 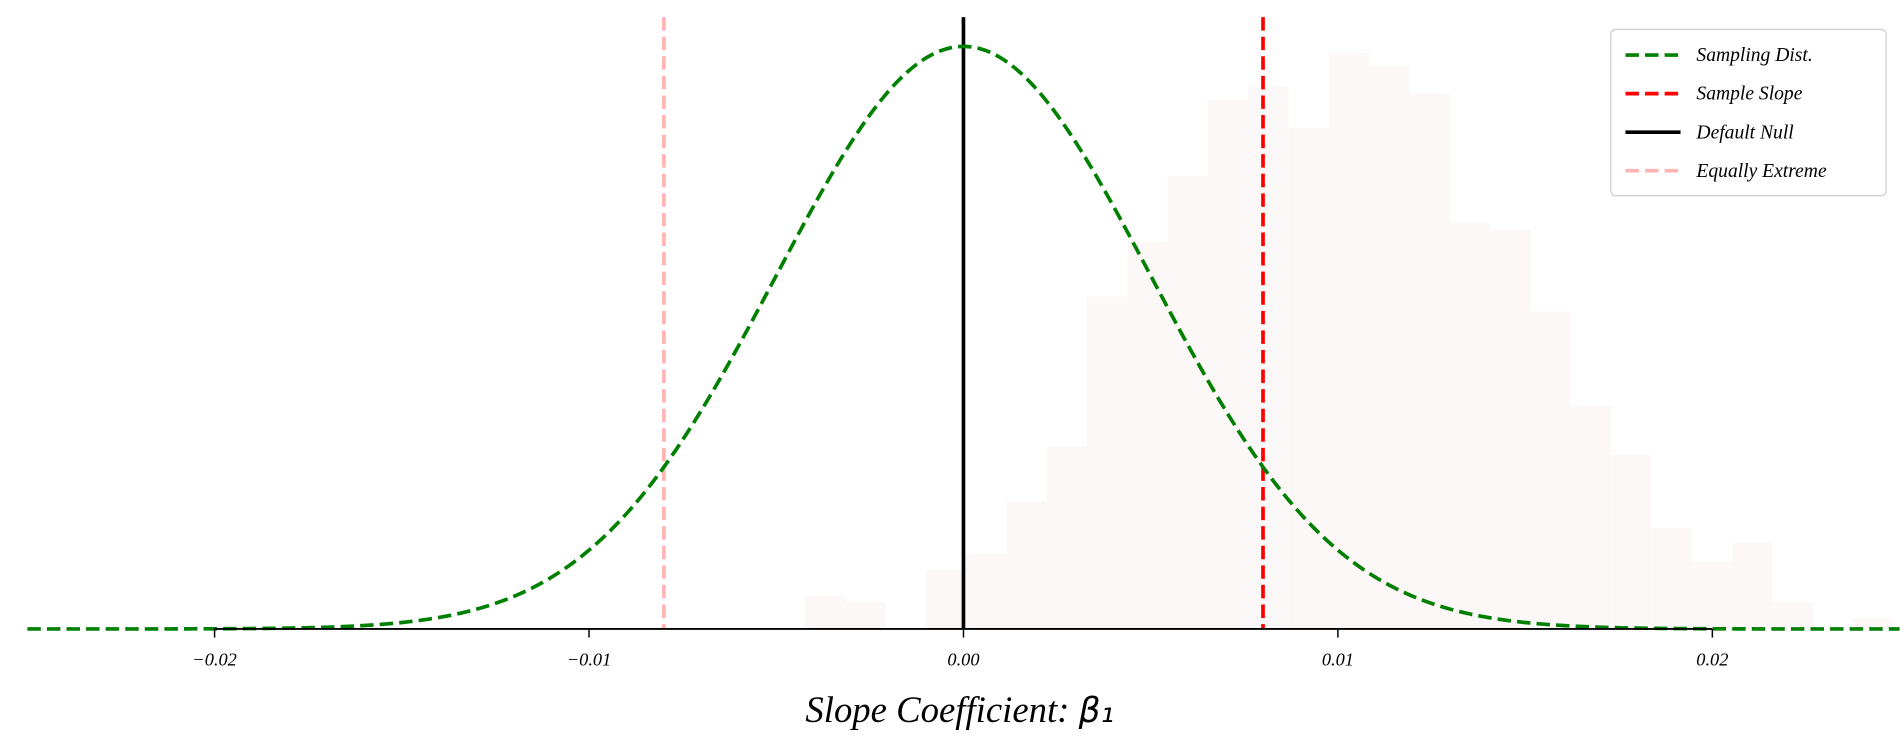 I want to click on x-tick-label: −0.01, so click(x=589, y=660).